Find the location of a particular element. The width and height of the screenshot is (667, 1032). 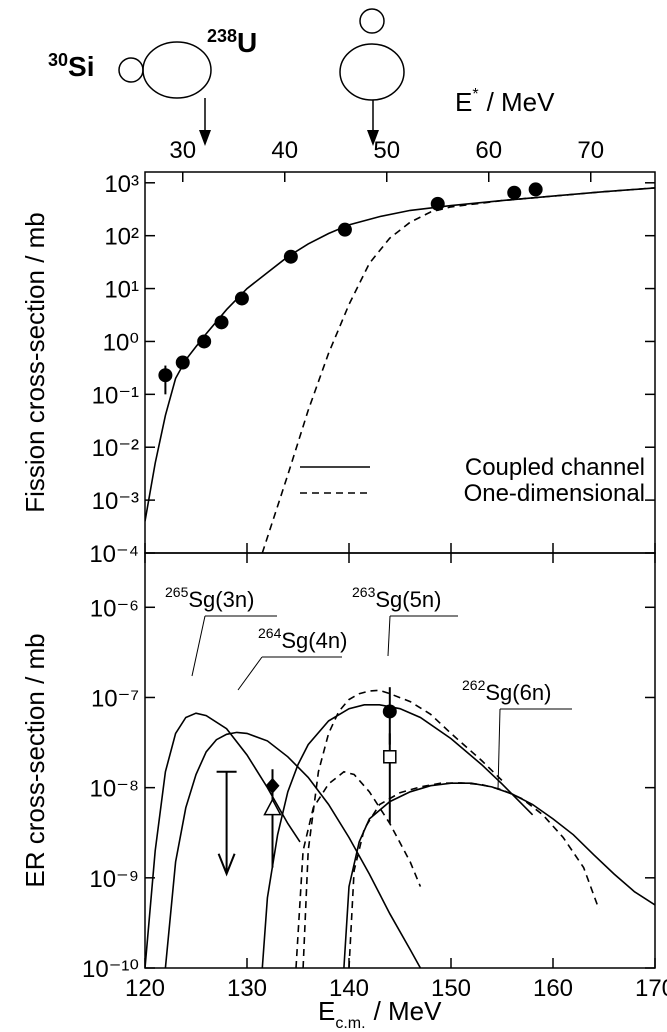

x2-tick-label: 50 is located at coordinates (386, 150).